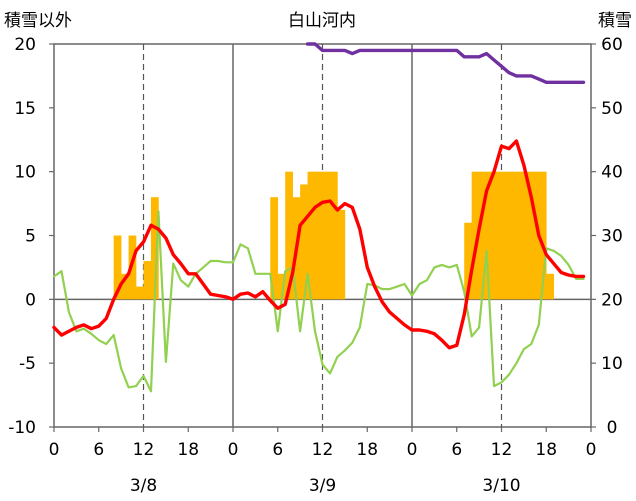 The image size is (636, 501). I want to click on left-tick-label-2: 10, so click(25, 173).